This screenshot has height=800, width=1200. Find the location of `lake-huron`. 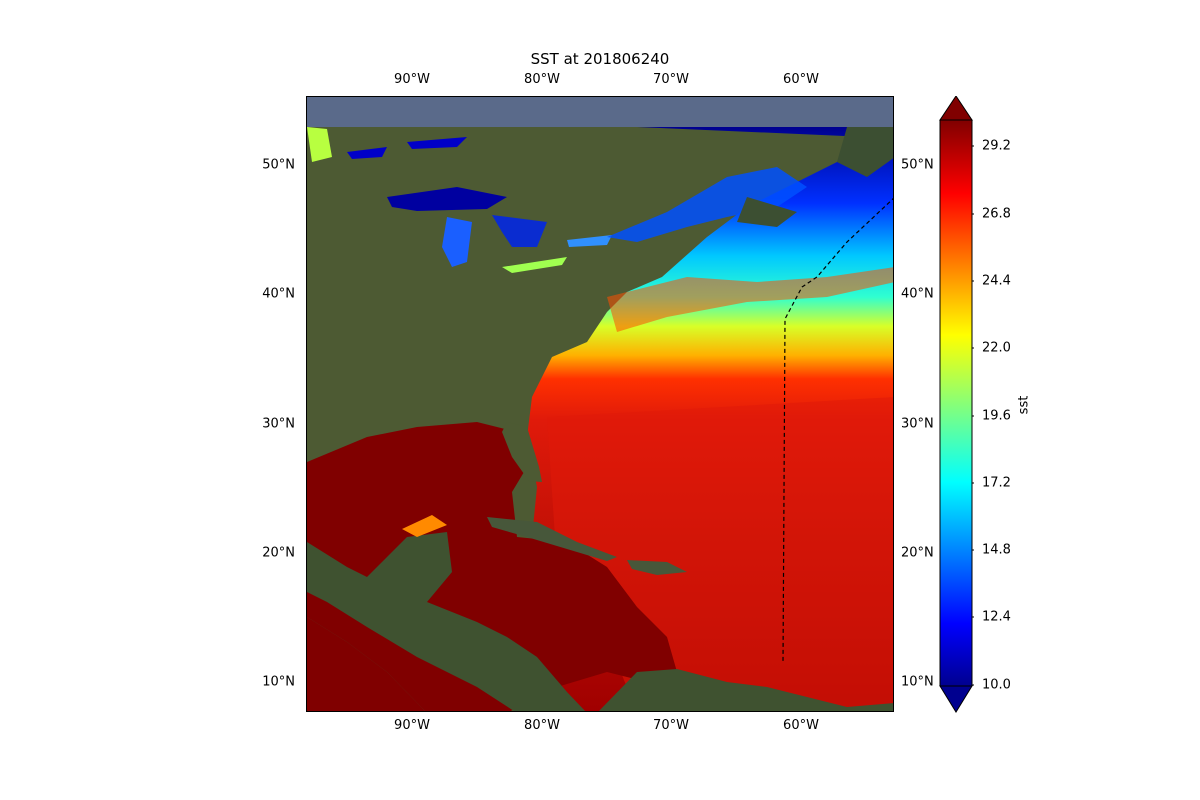

lake-huron is located at coordinates (519, 231).